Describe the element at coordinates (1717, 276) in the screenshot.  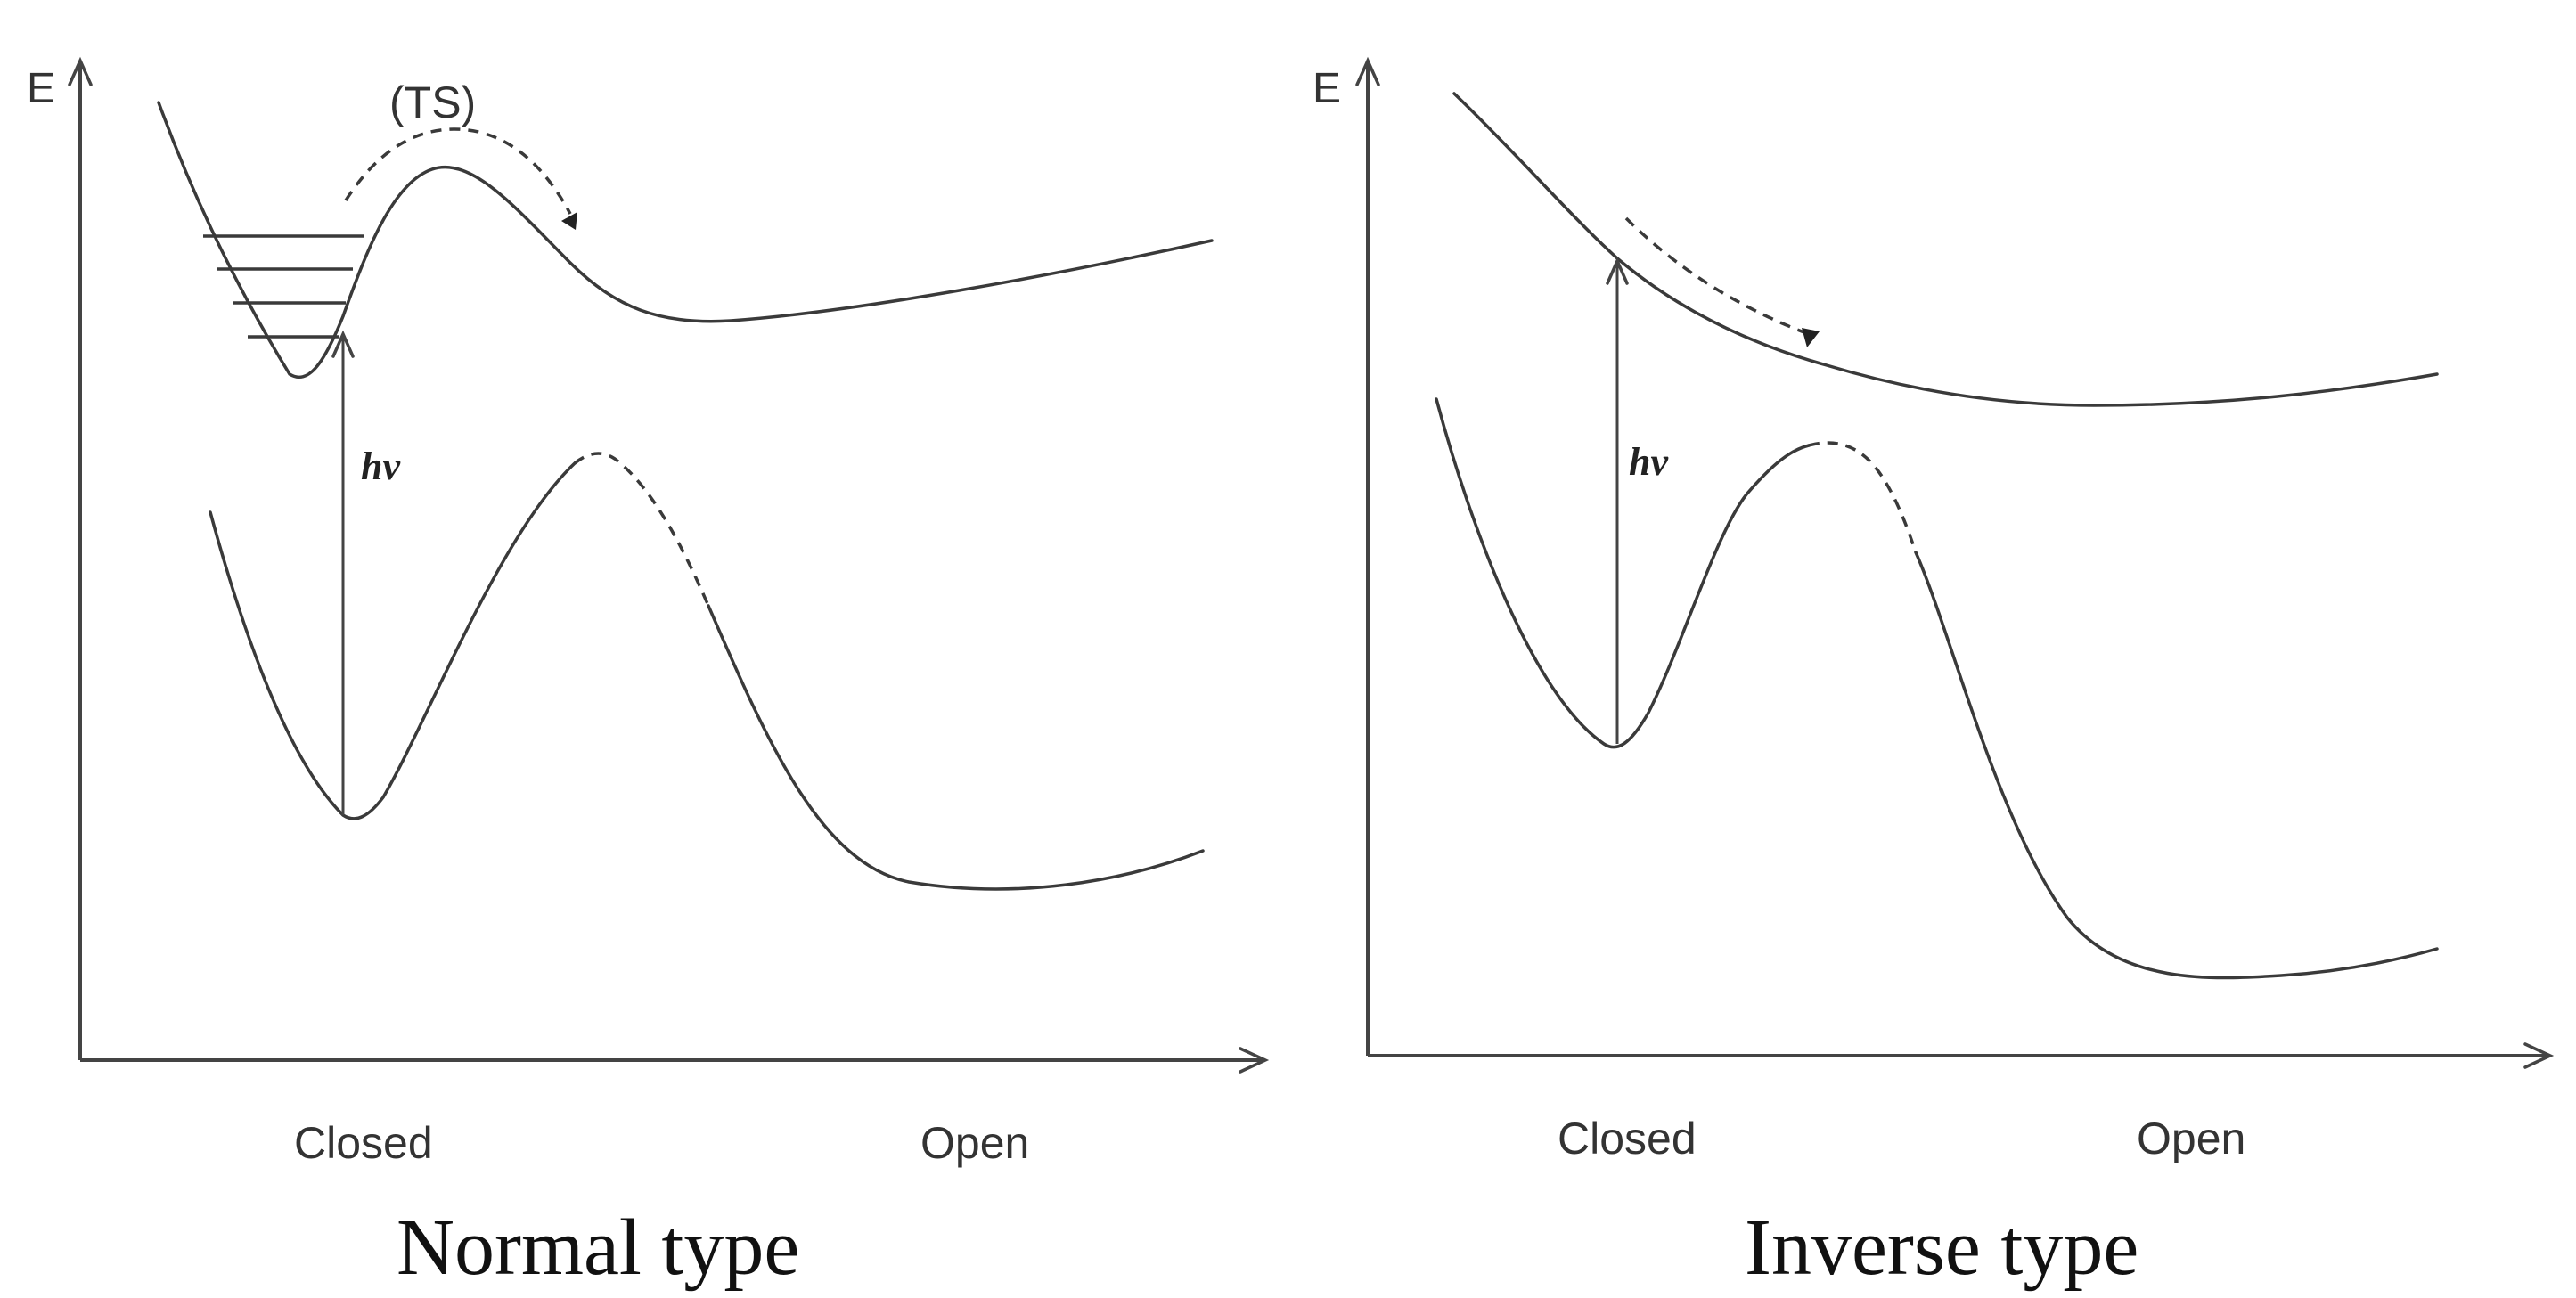
I see `relaxation-path-arrow` at that location.